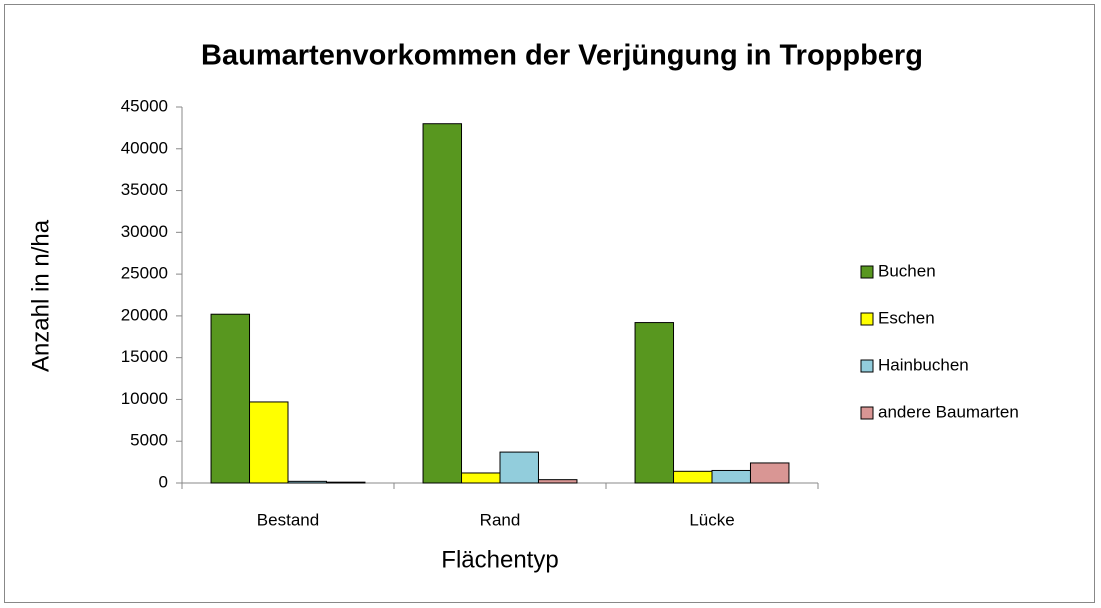 The image size is (1101, 608). Describe the element at coordinates (144, 231) in the screenshot. I see `y-tick-label: 30000` at that location.